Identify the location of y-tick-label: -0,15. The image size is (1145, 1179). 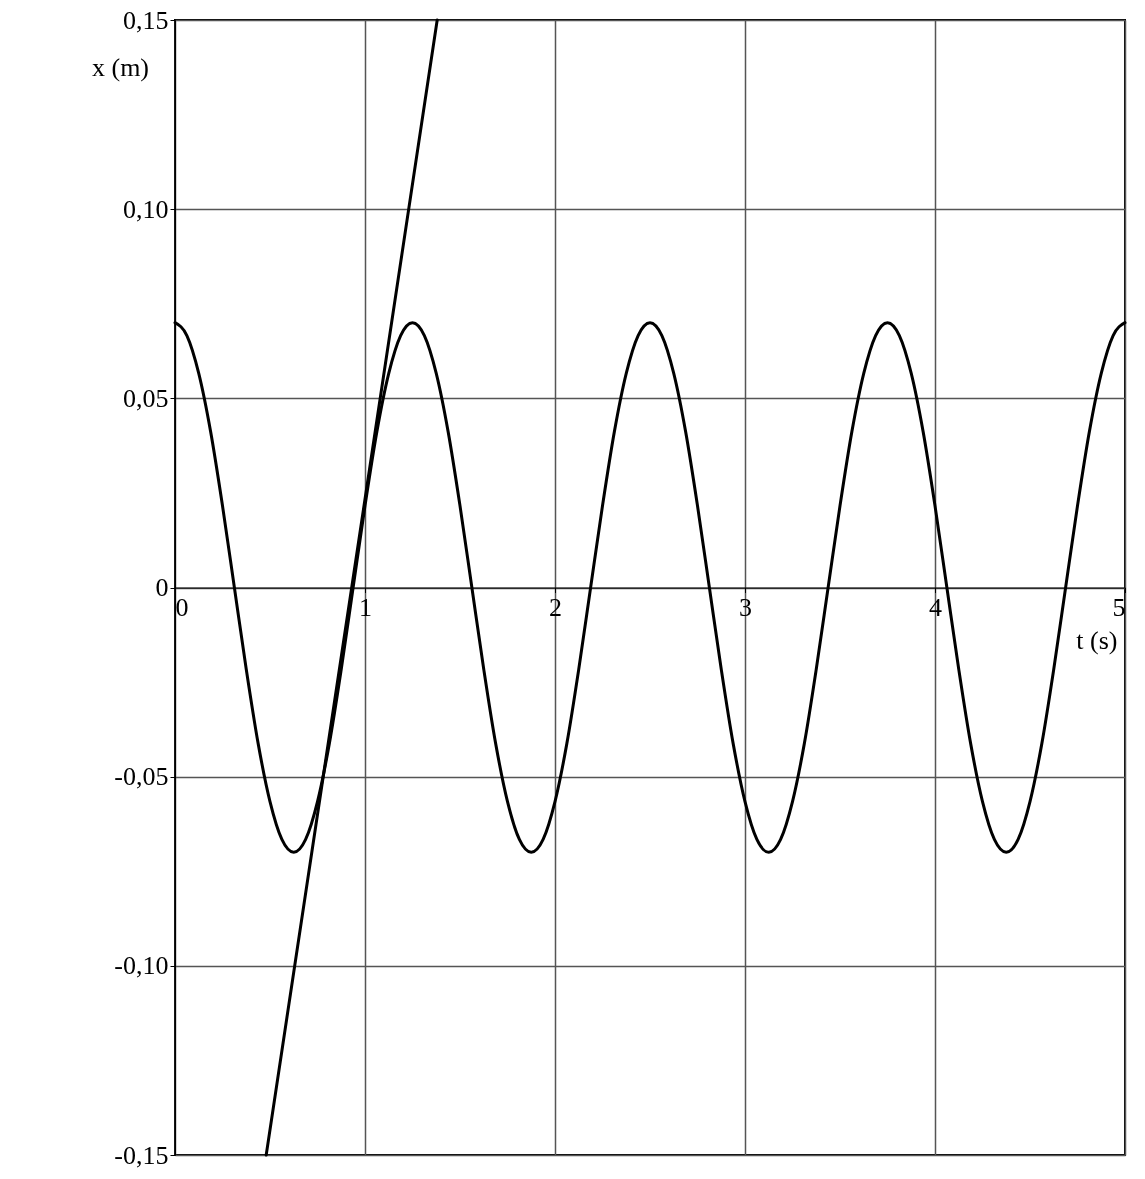
(141, 1155).